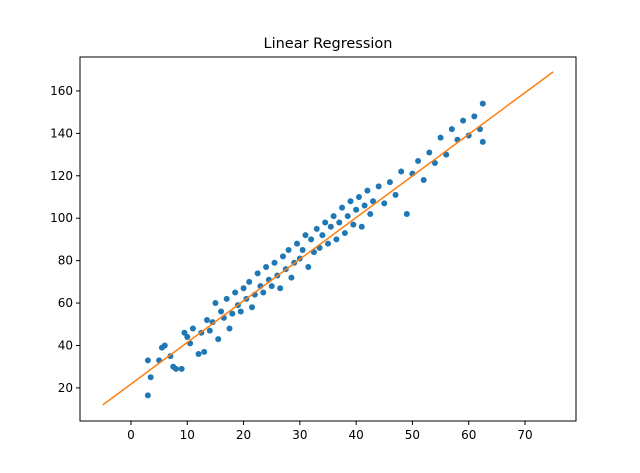  What do you see at coordinates (65, 261) in the screenshot?
I see `y-tick-label: 80` at bounding box center [65, 261].